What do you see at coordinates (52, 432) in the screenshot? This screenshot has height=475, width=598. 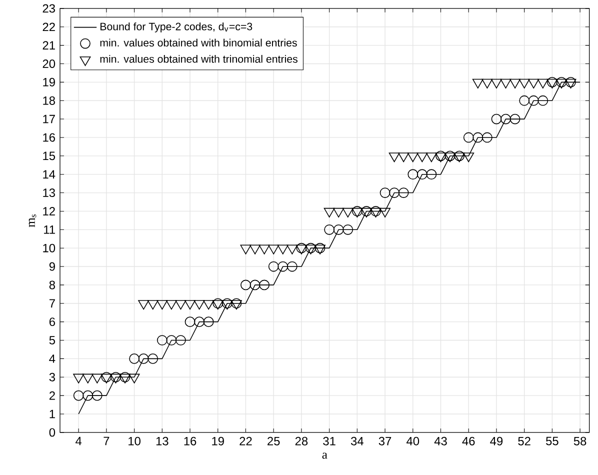 I see `y-tick-label: 0` at bounding box center [52, 432].